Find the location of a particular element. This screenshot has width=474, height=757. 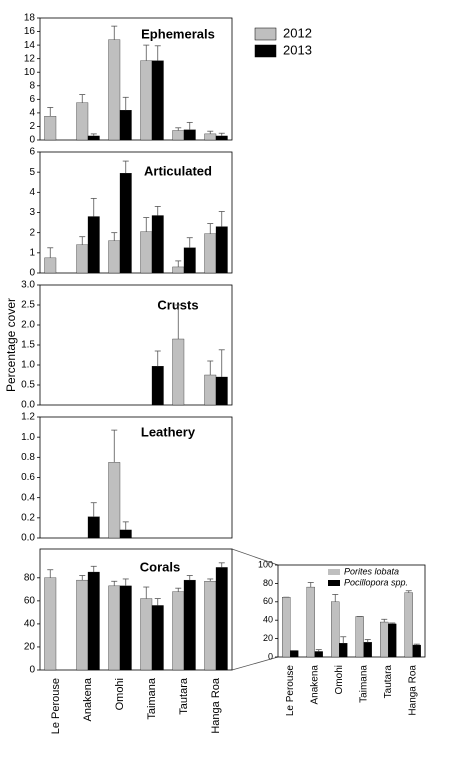

y-tick-label: 1 is located at coordinates (32, 252).